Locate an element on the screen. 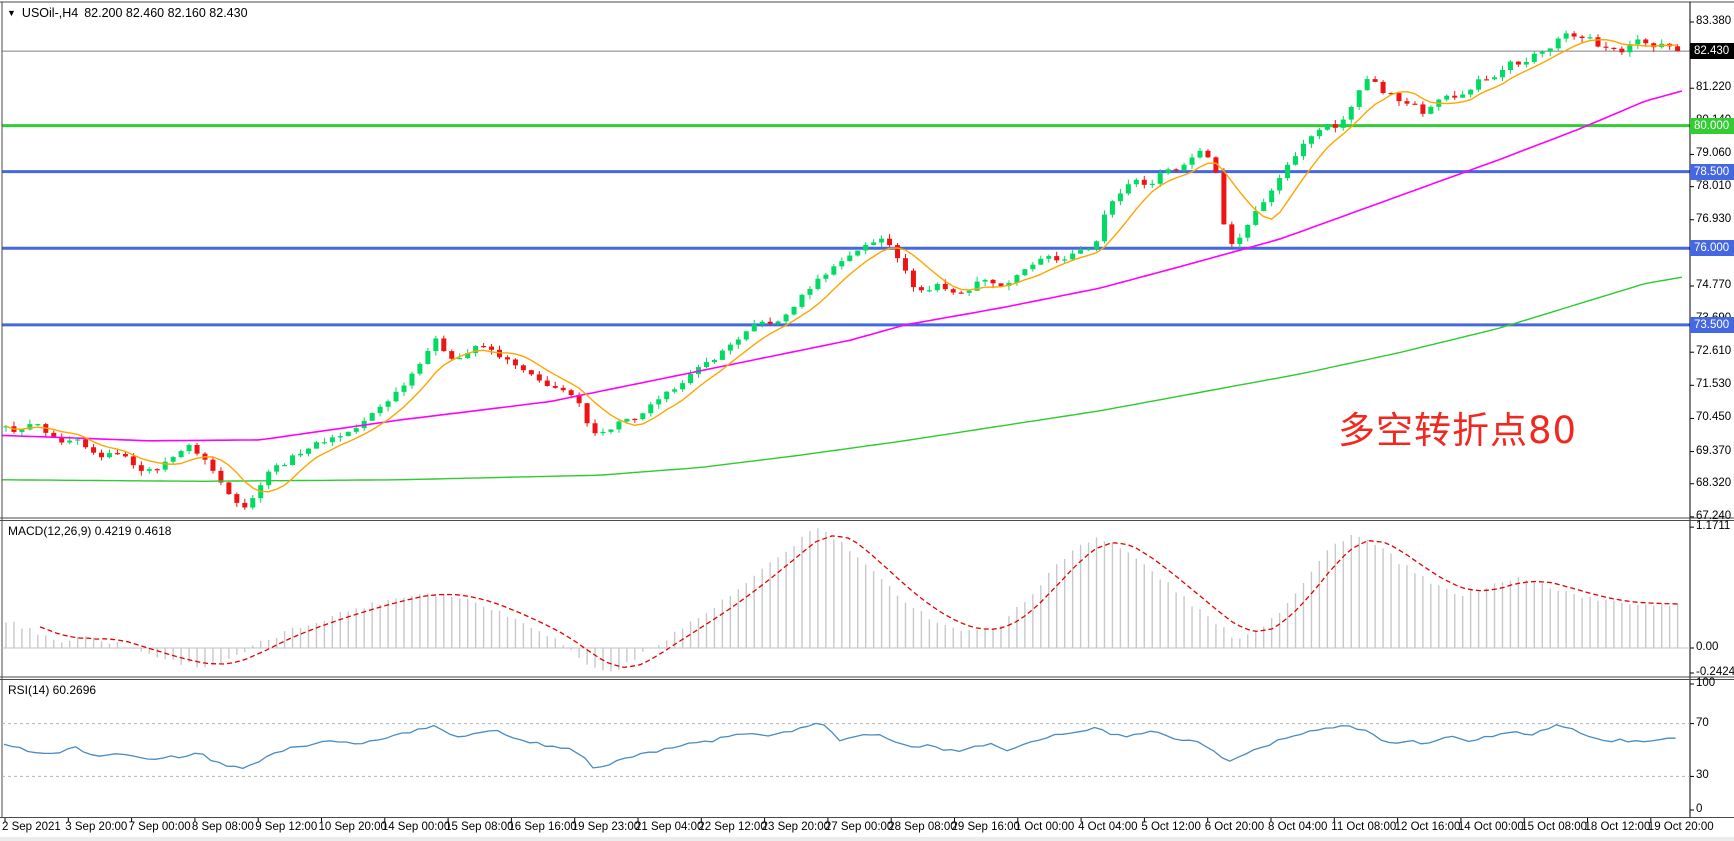  price-level-badge: 73.500 is located at coordinates (1712, 324).